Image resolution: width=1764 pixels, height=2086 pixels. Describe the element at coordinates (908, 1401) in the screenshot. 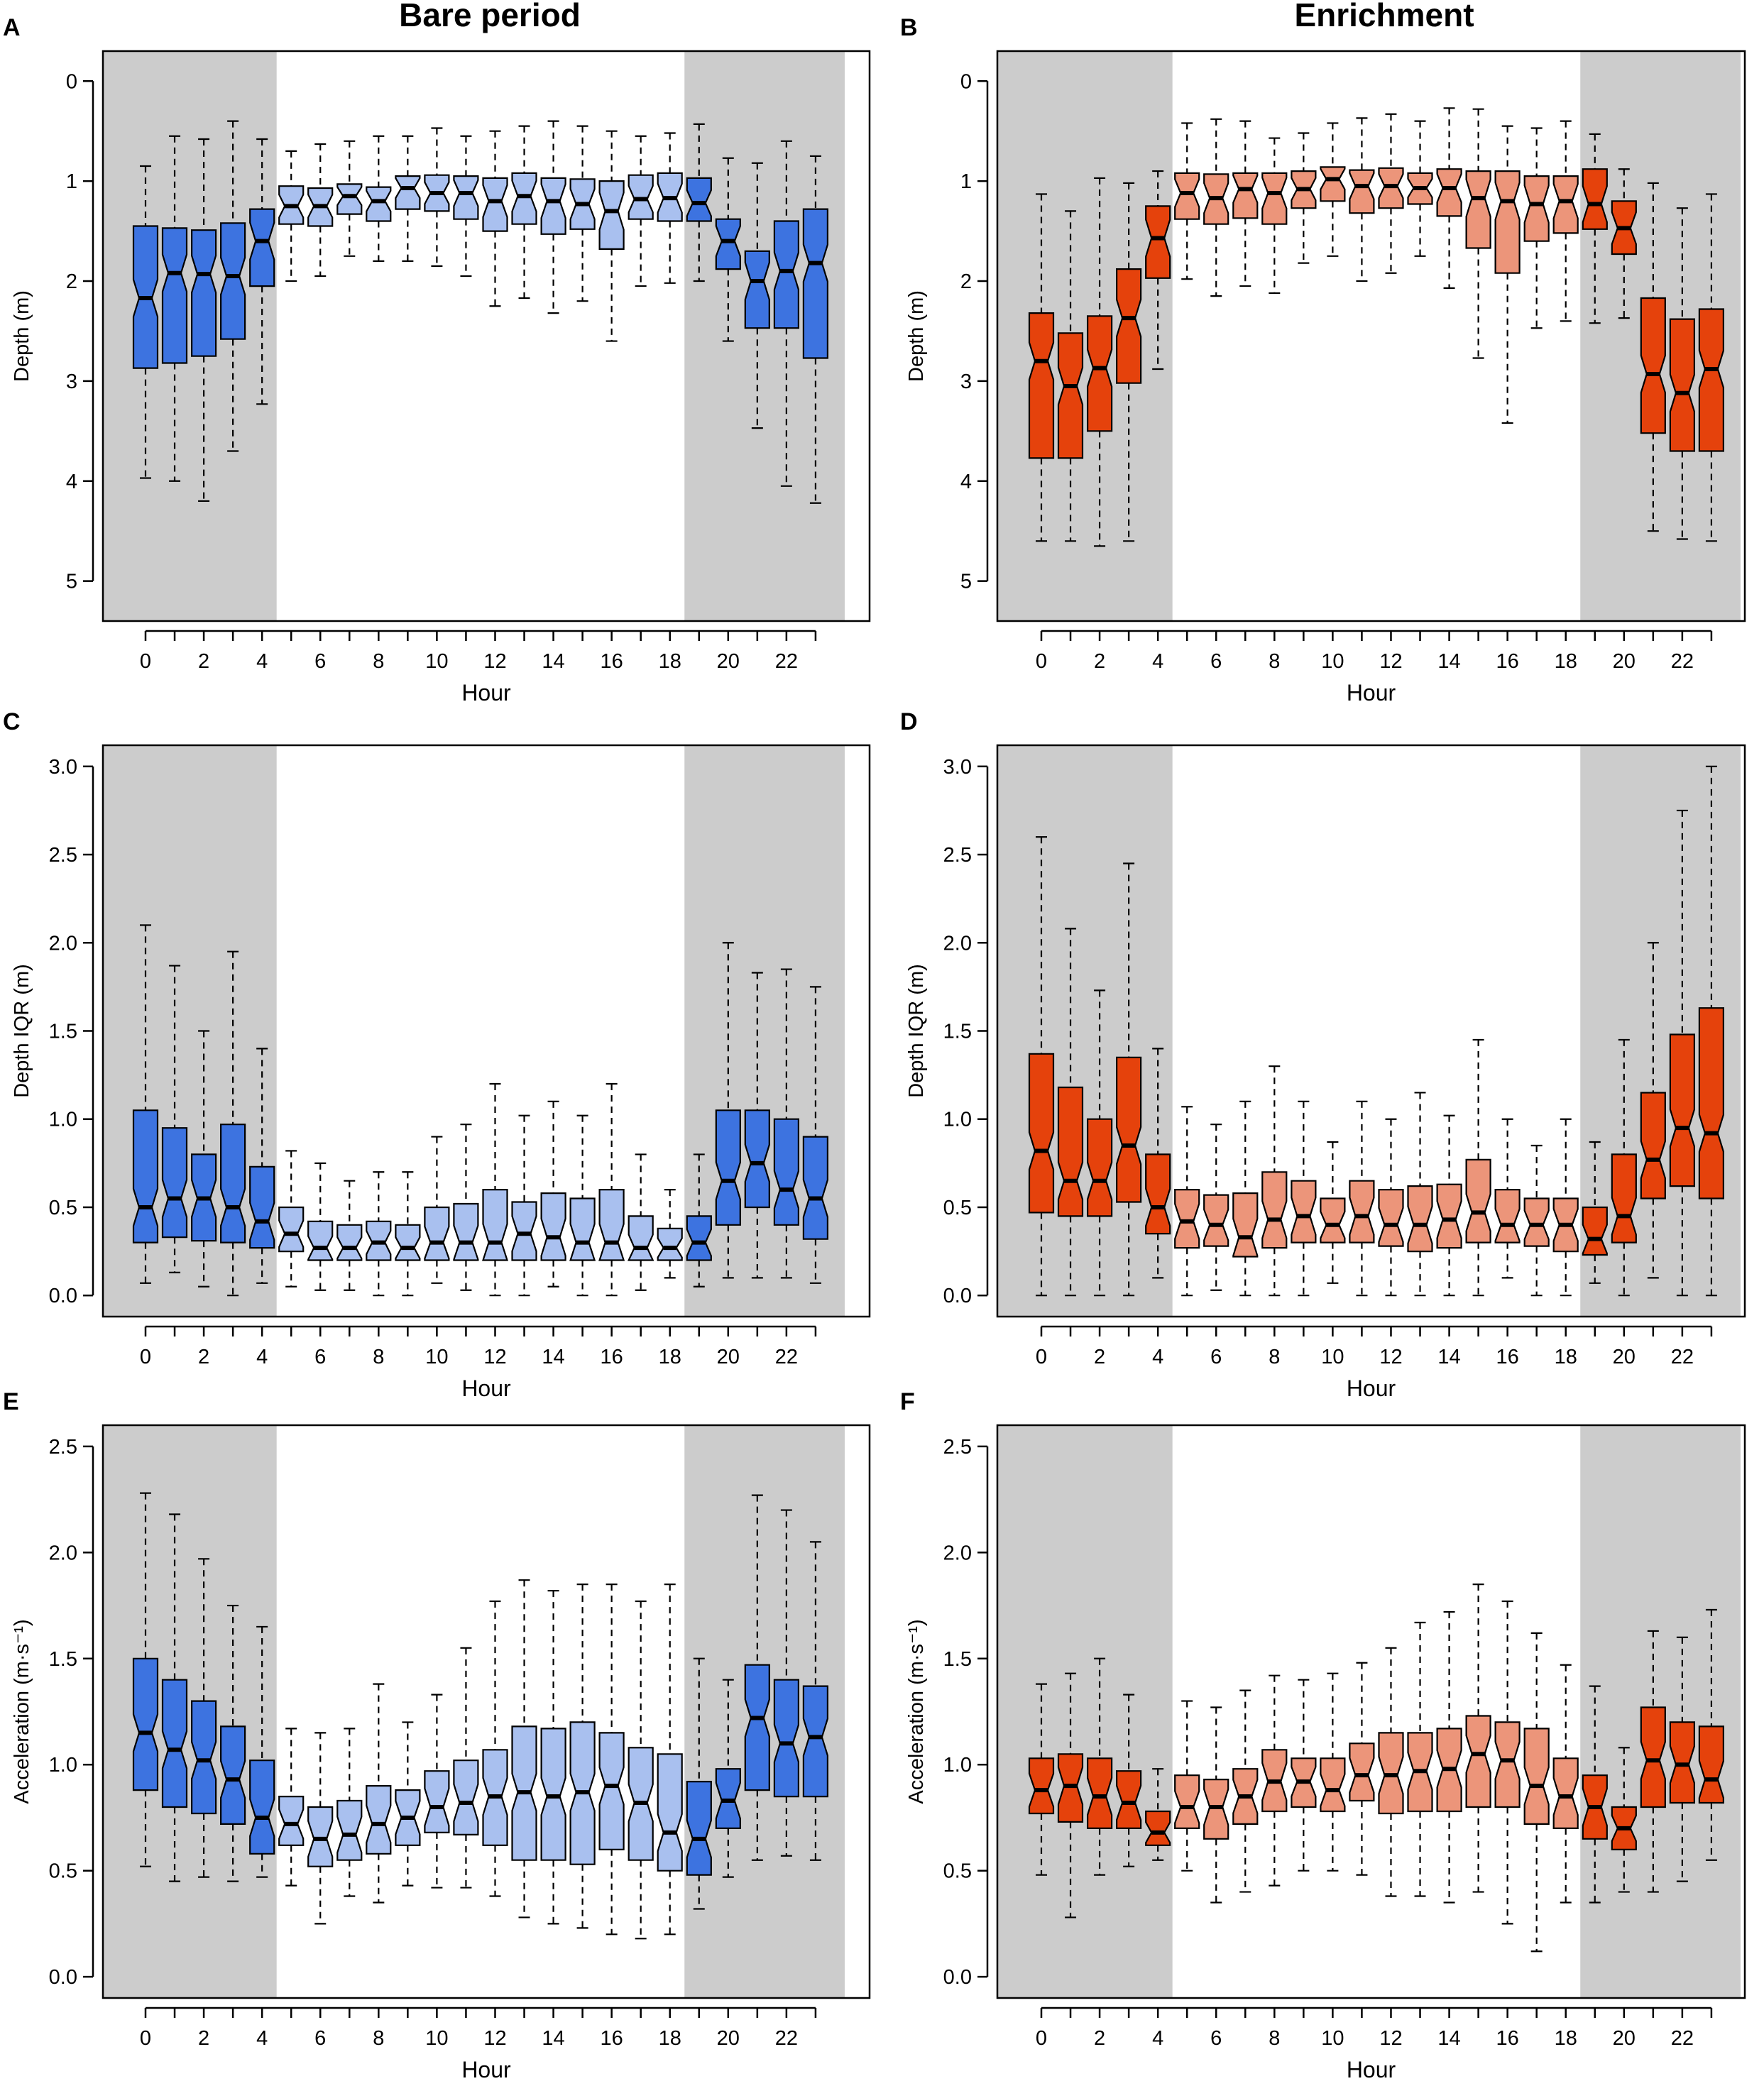

I see `panel-label: F` at that location.